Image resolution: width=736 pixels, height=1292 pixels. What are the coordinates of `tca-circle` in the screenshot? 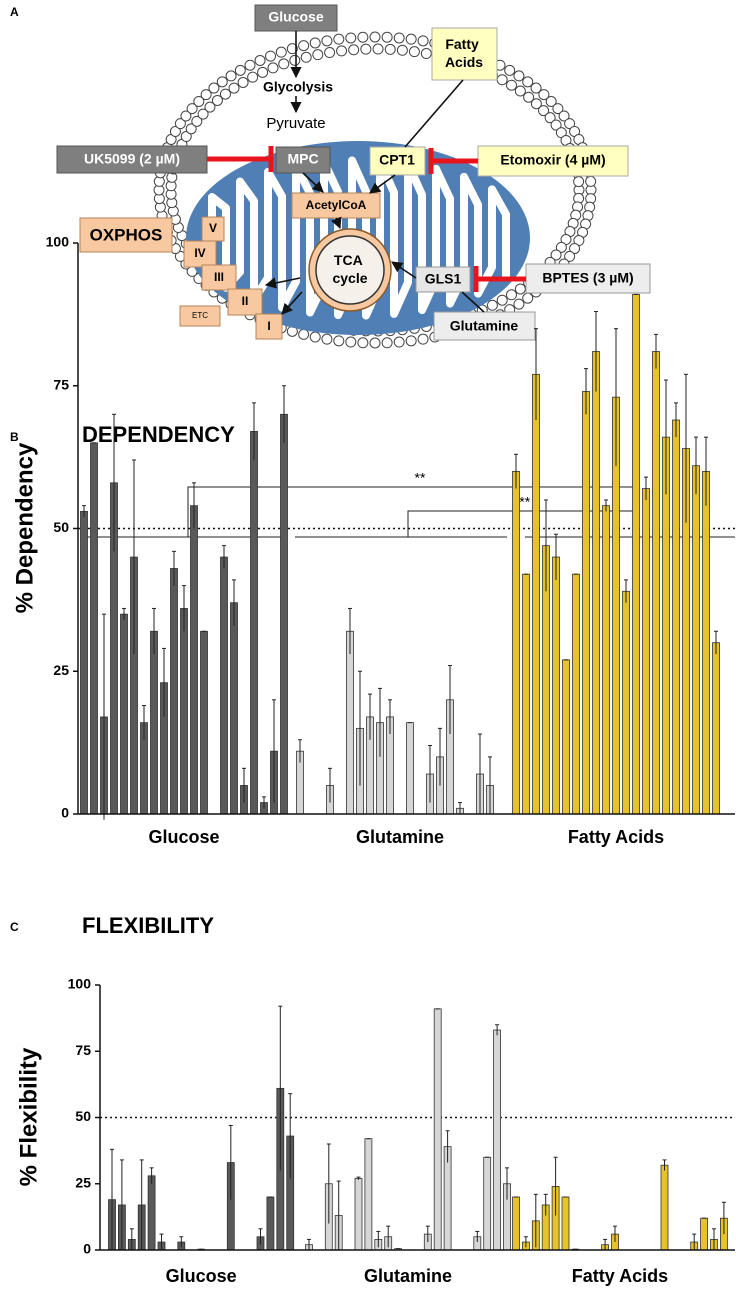 It's located at (350, 270).